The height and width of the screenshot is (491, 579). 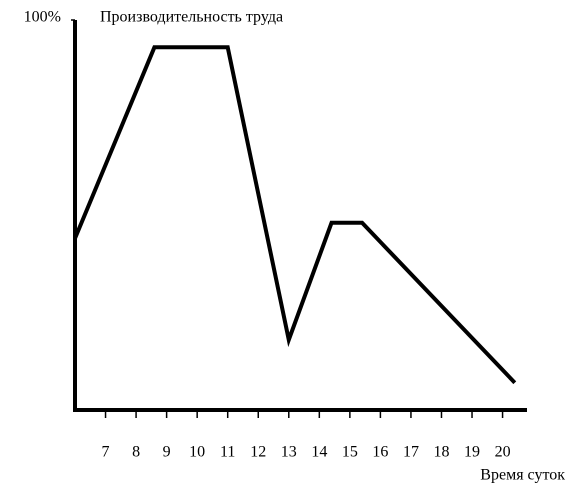 What do you see at coordinates (503, 452) in the screenshot?
I see `x-tick-label: 20` at bounding box center [503, 452].